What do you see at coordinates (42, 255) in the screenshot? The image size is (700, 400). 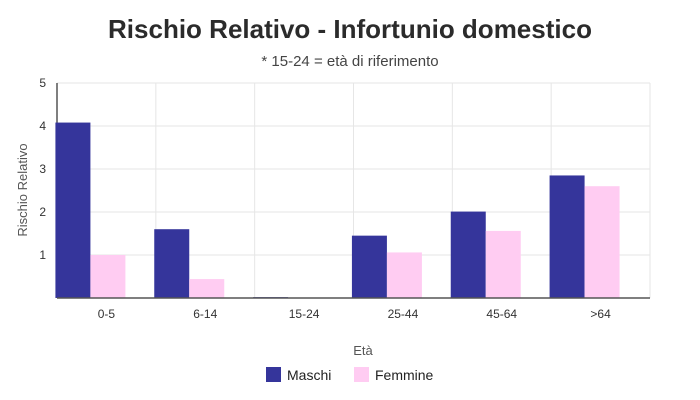 I see `y-tick-label: 1` at bounding box center [42, 255].